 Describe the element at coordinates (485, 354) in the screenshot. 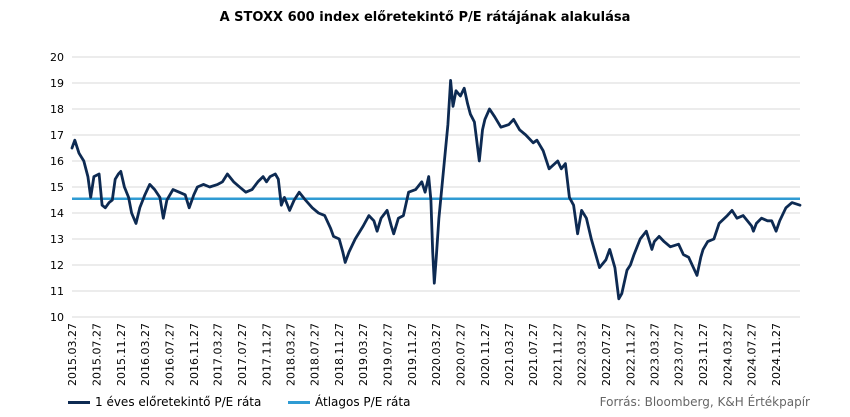

I see `x-tick-label: 2020.11.27` at that location.